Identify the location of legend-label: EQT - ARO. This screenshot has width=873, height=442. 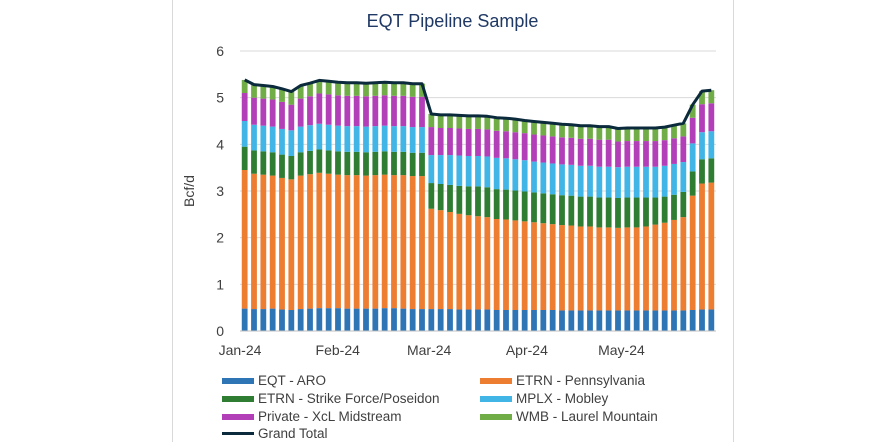
(292, 380).